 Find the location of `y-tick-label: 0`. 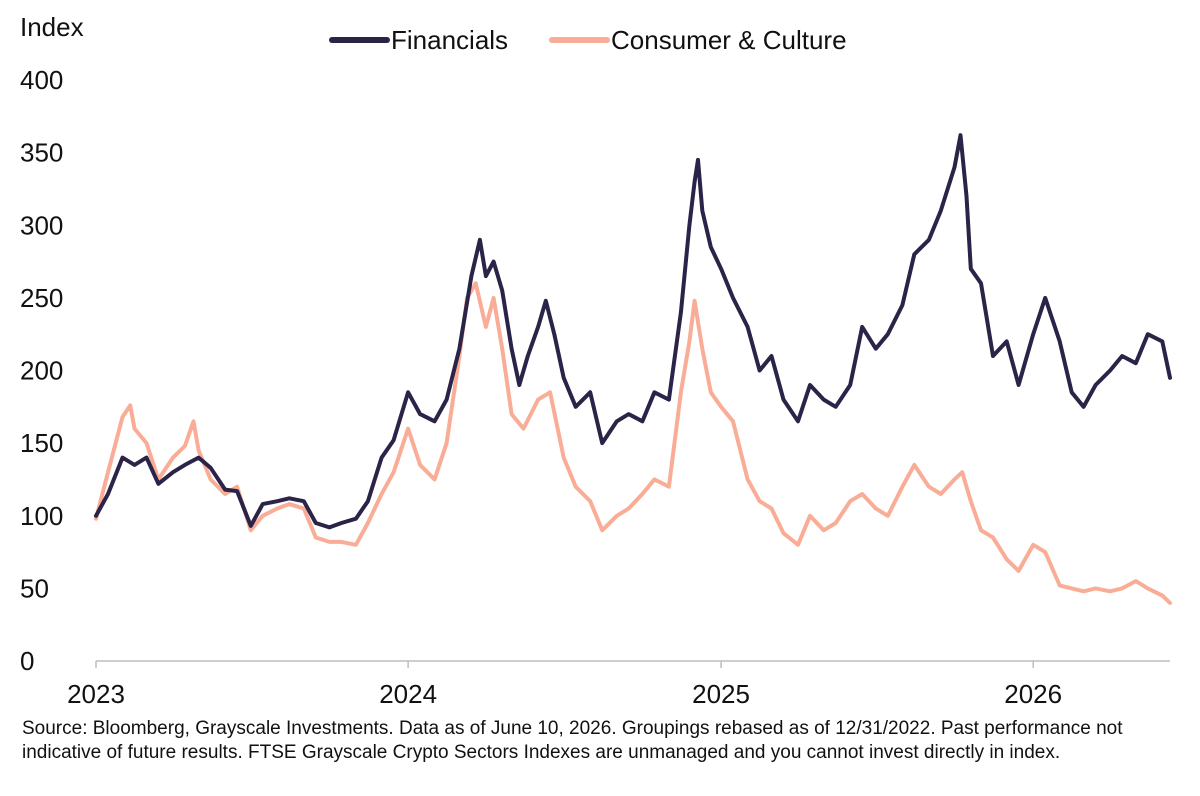

y-tick-label: 0 is located at coordinates (27, 661).